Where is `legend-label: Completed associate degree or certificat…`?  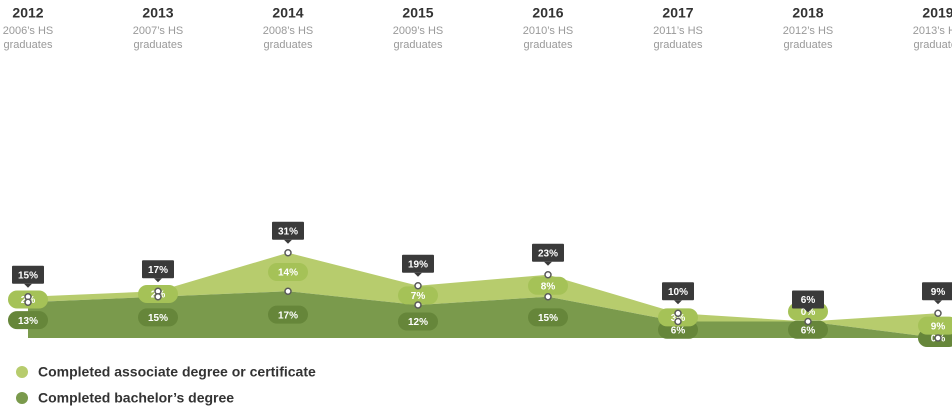 legend-label: Completed associate degree or certificat… is located at coordinates (177, 372).